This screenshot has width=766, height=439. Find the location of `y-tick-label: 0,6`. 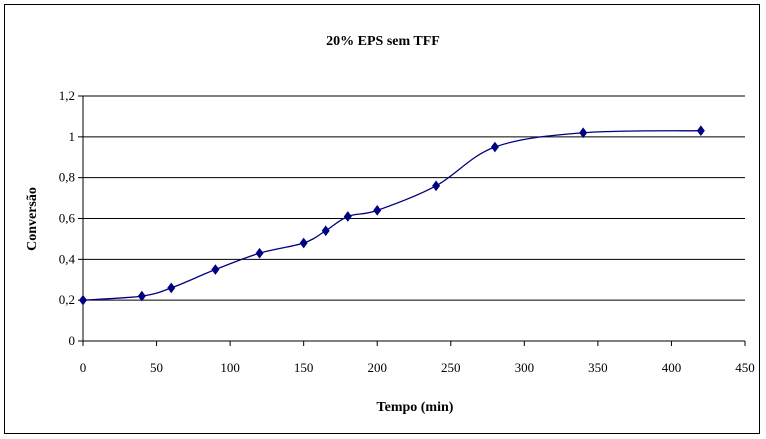

y-tick-label: 0,6 is located at coordinates (67, 218).